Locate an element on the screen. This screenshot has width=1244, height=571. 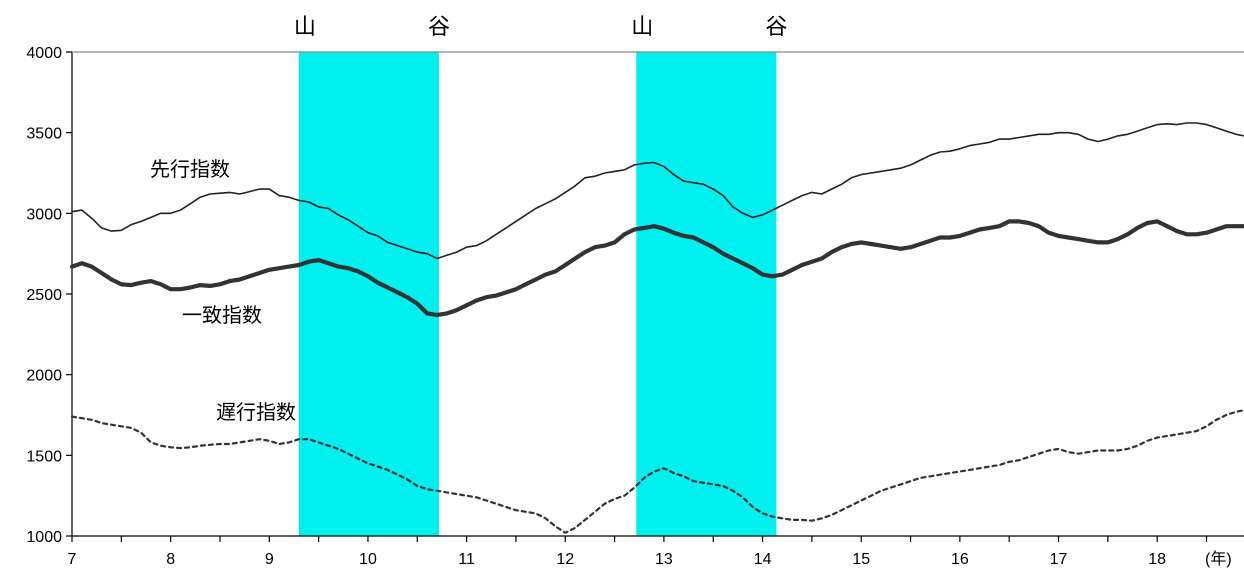
x-tick-label: 13 is located at coordinates (664, 559).